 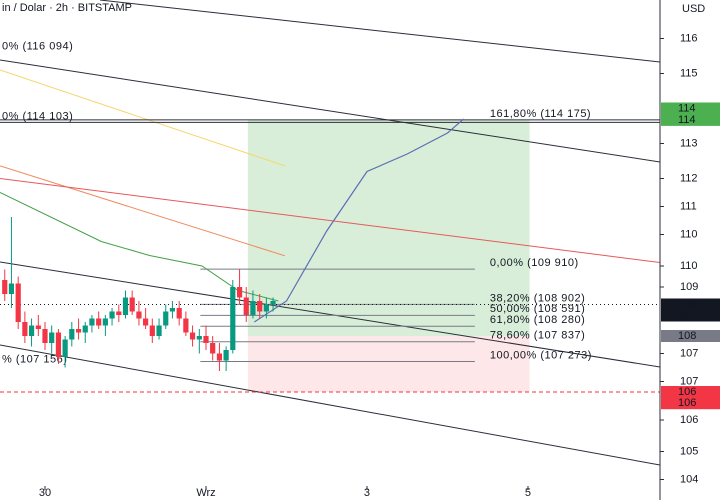 I want to click on channel-line, so click(x=379, y=31).